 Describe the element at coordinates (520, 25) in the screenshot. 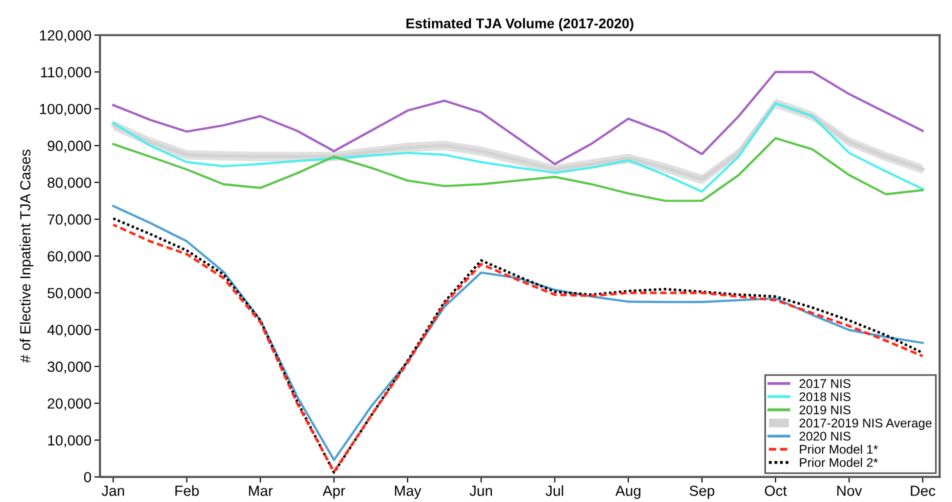

I see `chart-title: Estimated TJA Volume (2017-2020)` at that location.